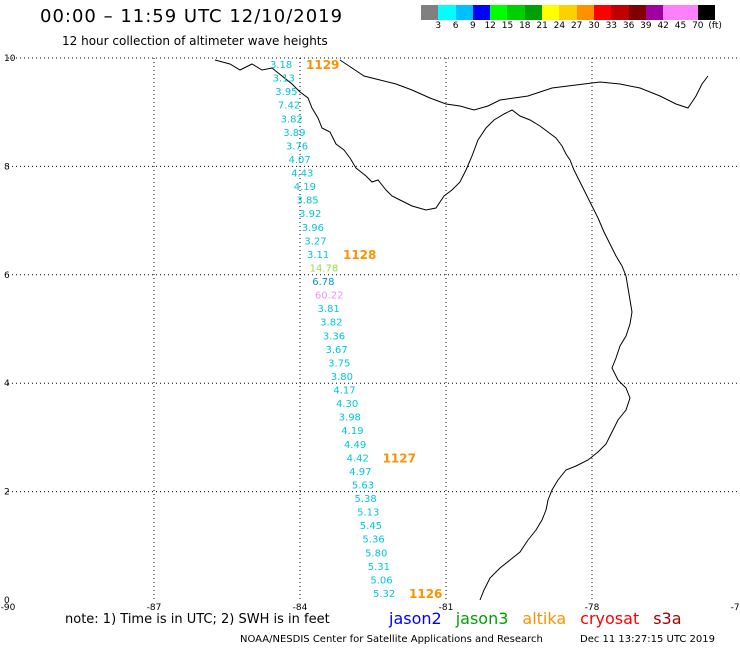  What do you see at coordinates (667, 618) in the screenshot?
I see `satellite-legend-item: s3a` at bounding box center [667, 618].